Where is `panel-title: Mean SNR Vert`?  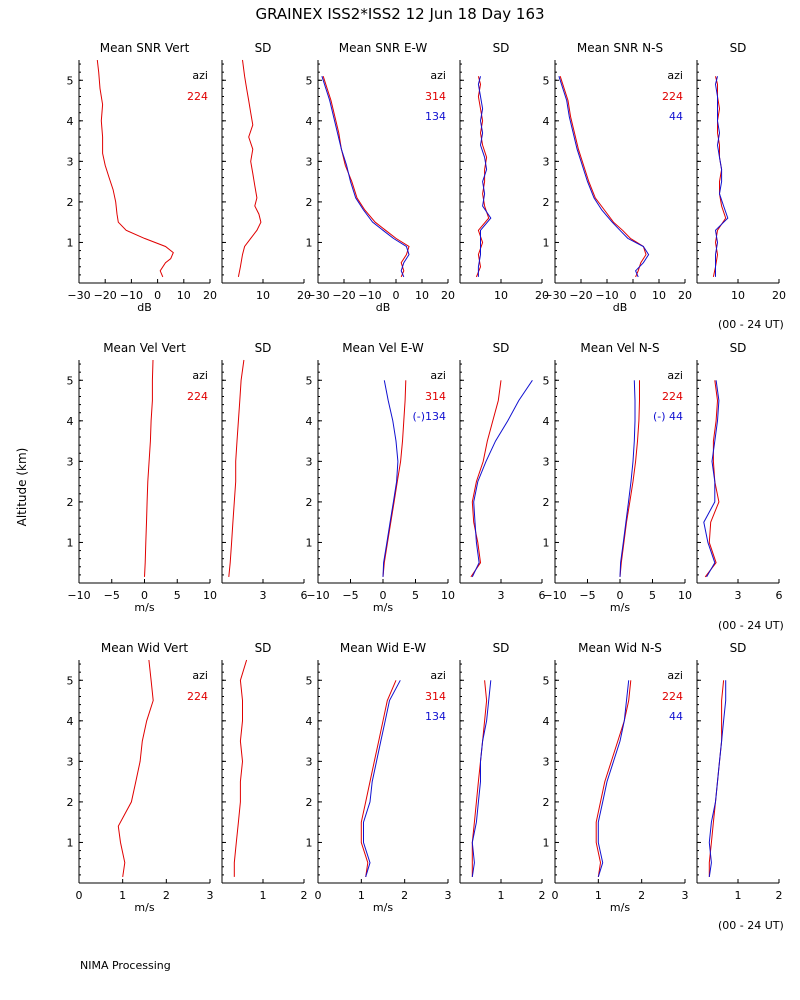
panel-title: Mean SNR Vert is located at coordinates (145, 48).